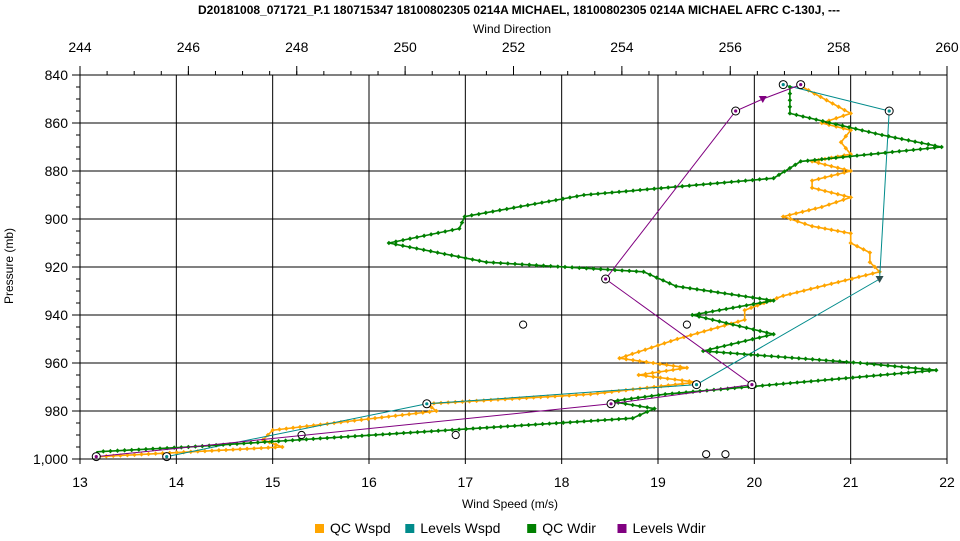 This screenshot has height=541, width=960. What do you see at coordinates (297, 47) in the screenshot?
I see `x2-tick-label: 248` at bounding box center [297, 47].